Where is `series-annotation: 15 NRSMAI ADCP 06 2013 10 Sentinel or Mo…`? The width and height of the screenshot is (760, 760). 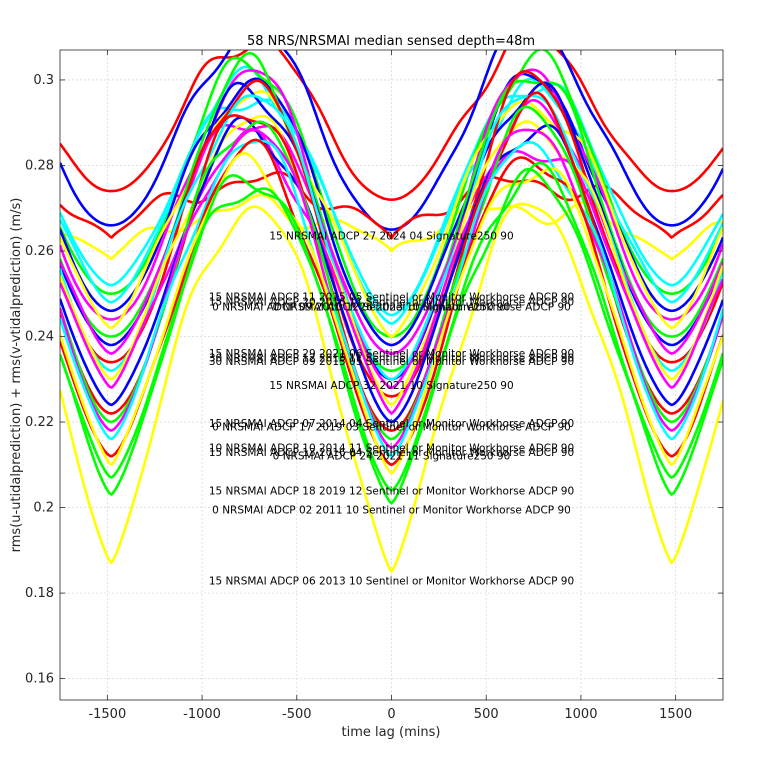 series-annotation: 15 NRSMAI ADCP 06 2013 10 Sentinel or Mo… is located at coordinates (391, 581).